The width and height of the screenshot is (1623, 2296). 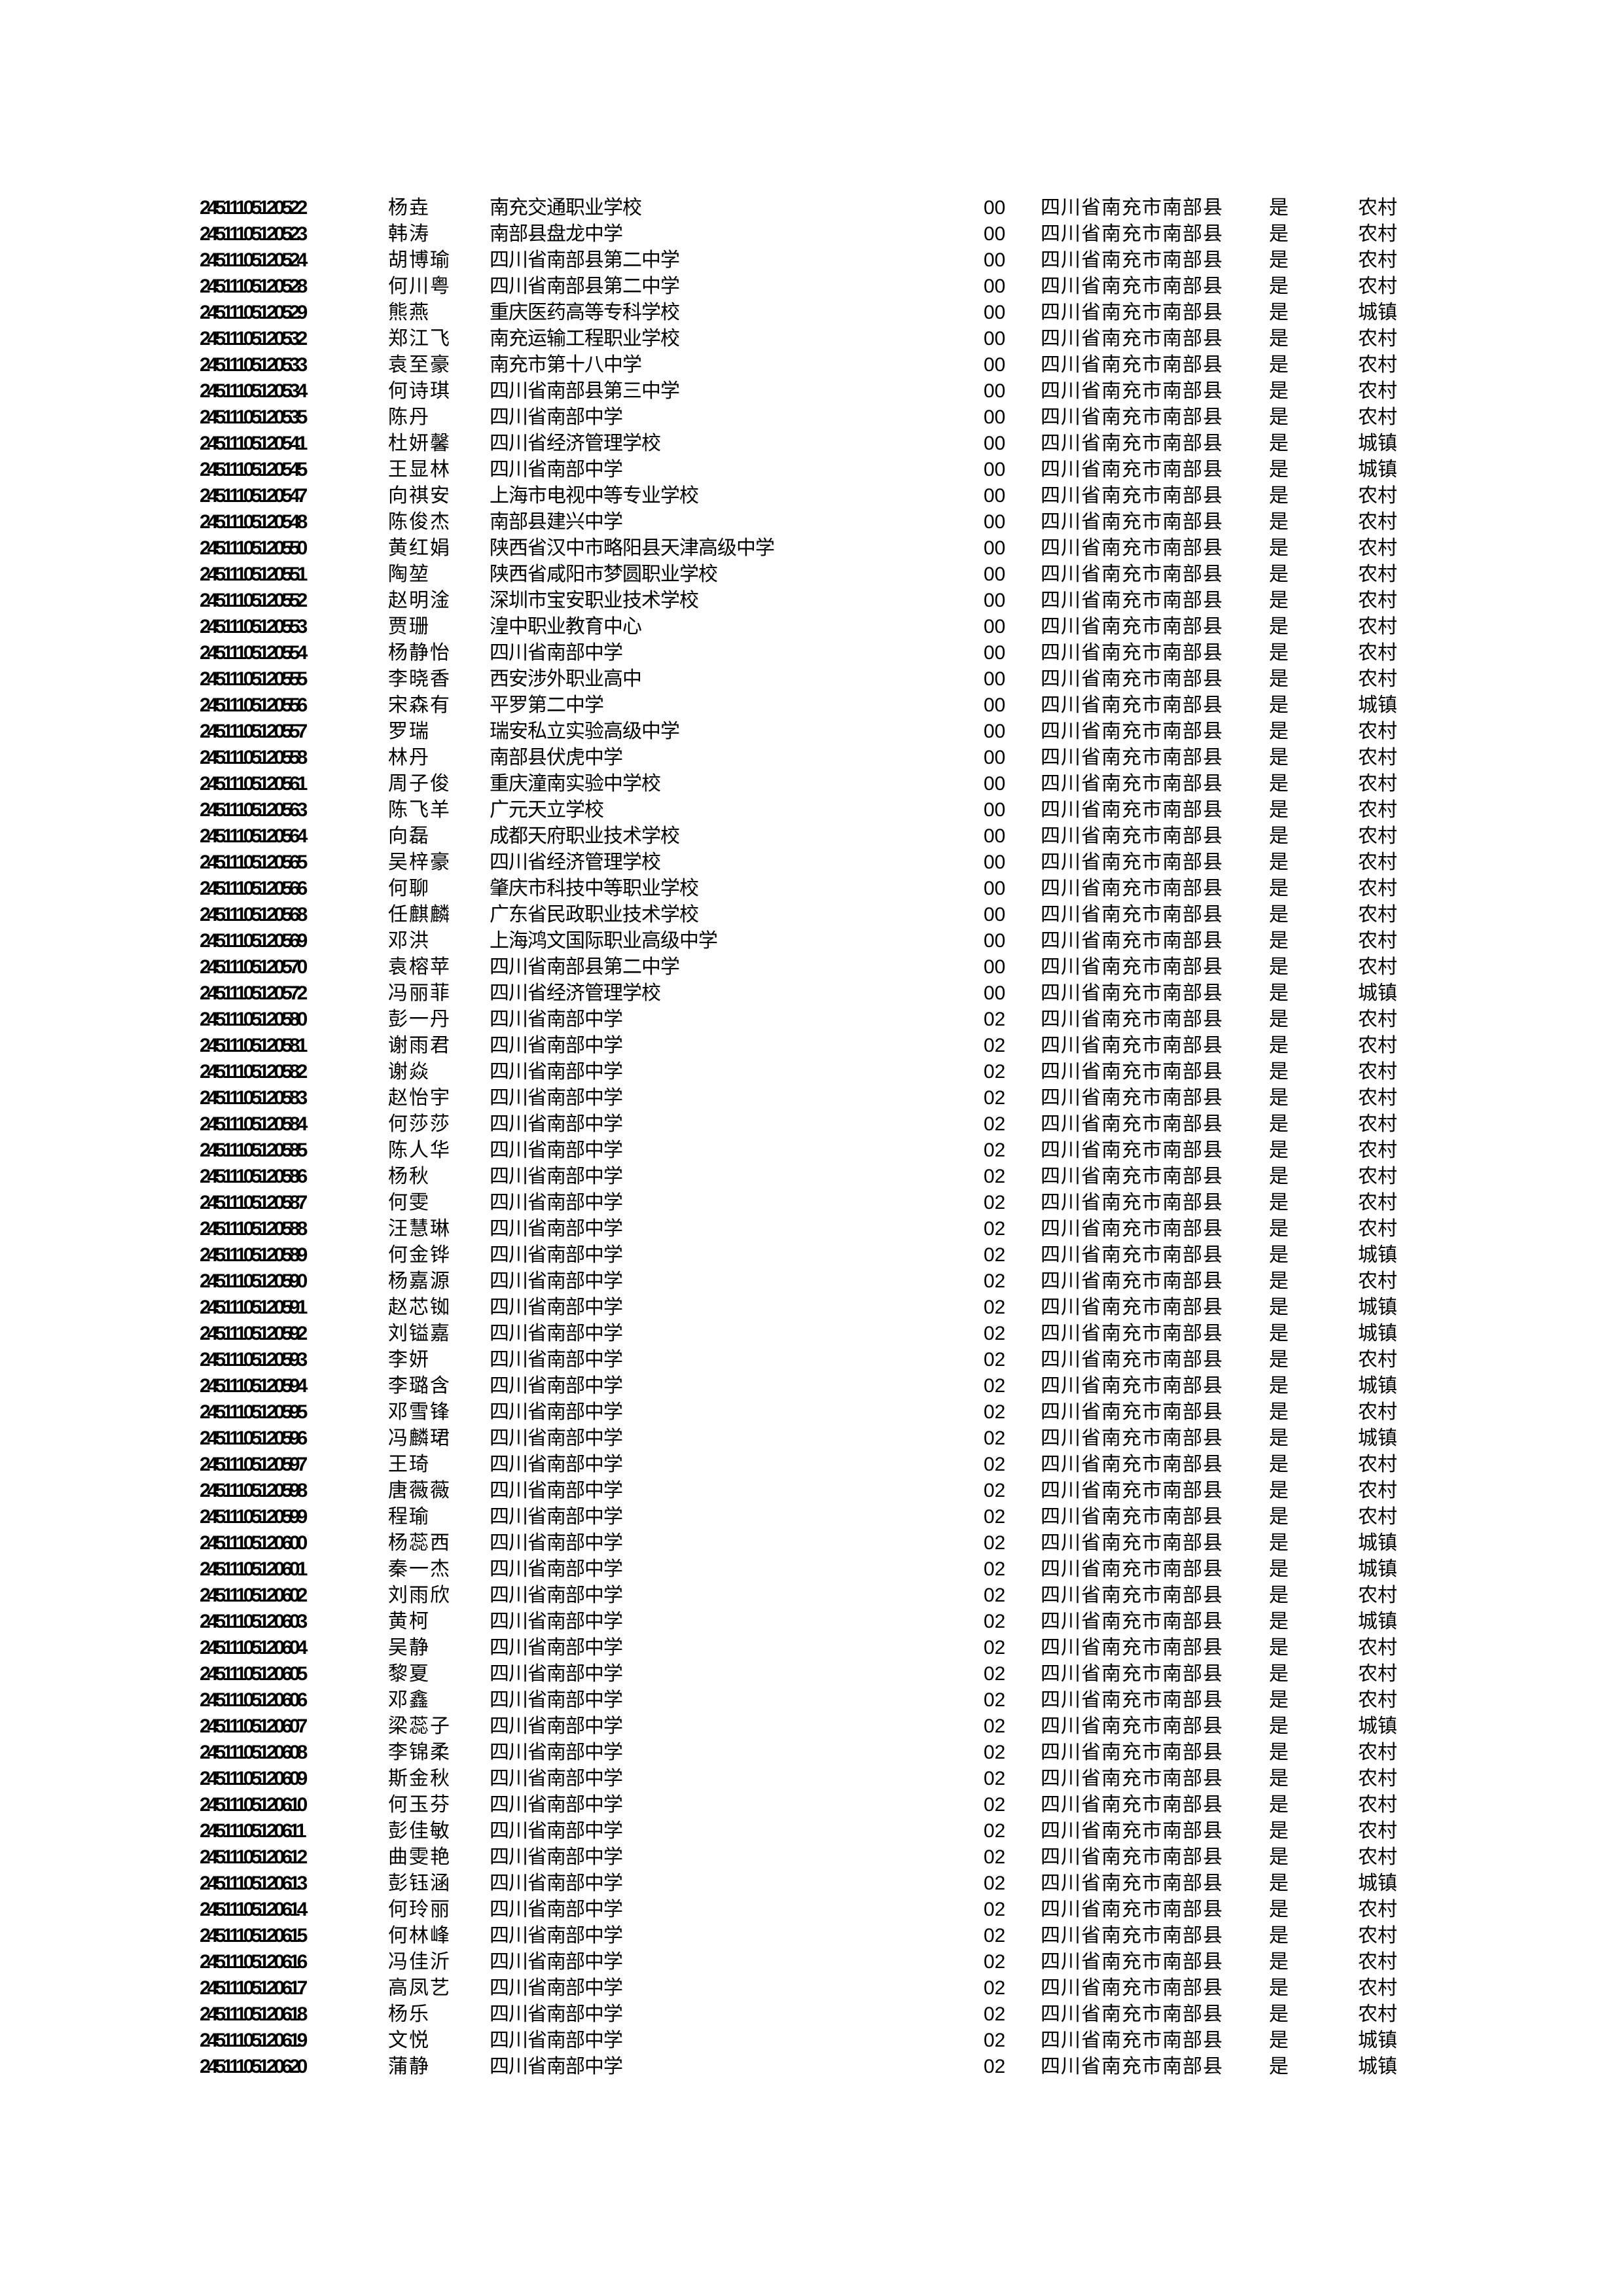 What do you see at coordinates (254, 1752) in the screenshot?
I see `cell-exam-id: 24511105120608` at bounding box center [254, 1752].